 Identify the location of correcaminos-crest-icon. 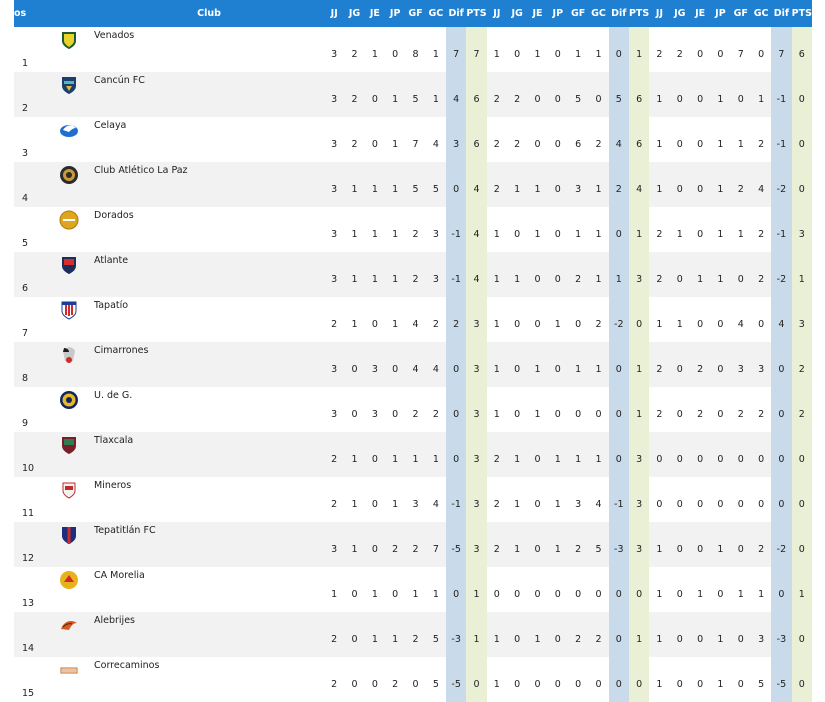
(69, 670).